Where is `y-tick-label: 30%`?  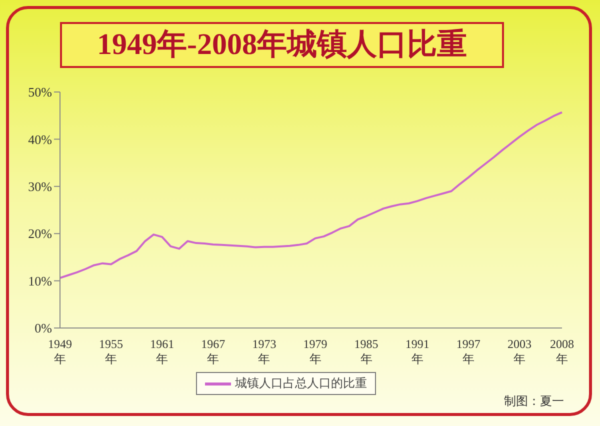
y-tick-label: 30% is located at coordinates (40, 186).